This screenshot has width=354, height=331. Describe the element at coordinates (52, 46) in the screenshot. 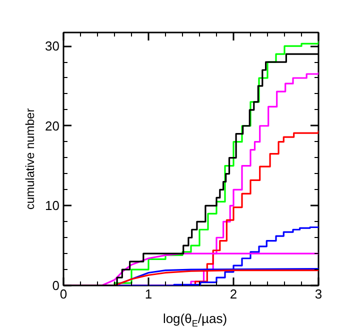

I see `y-tick-label: 30` at that location.